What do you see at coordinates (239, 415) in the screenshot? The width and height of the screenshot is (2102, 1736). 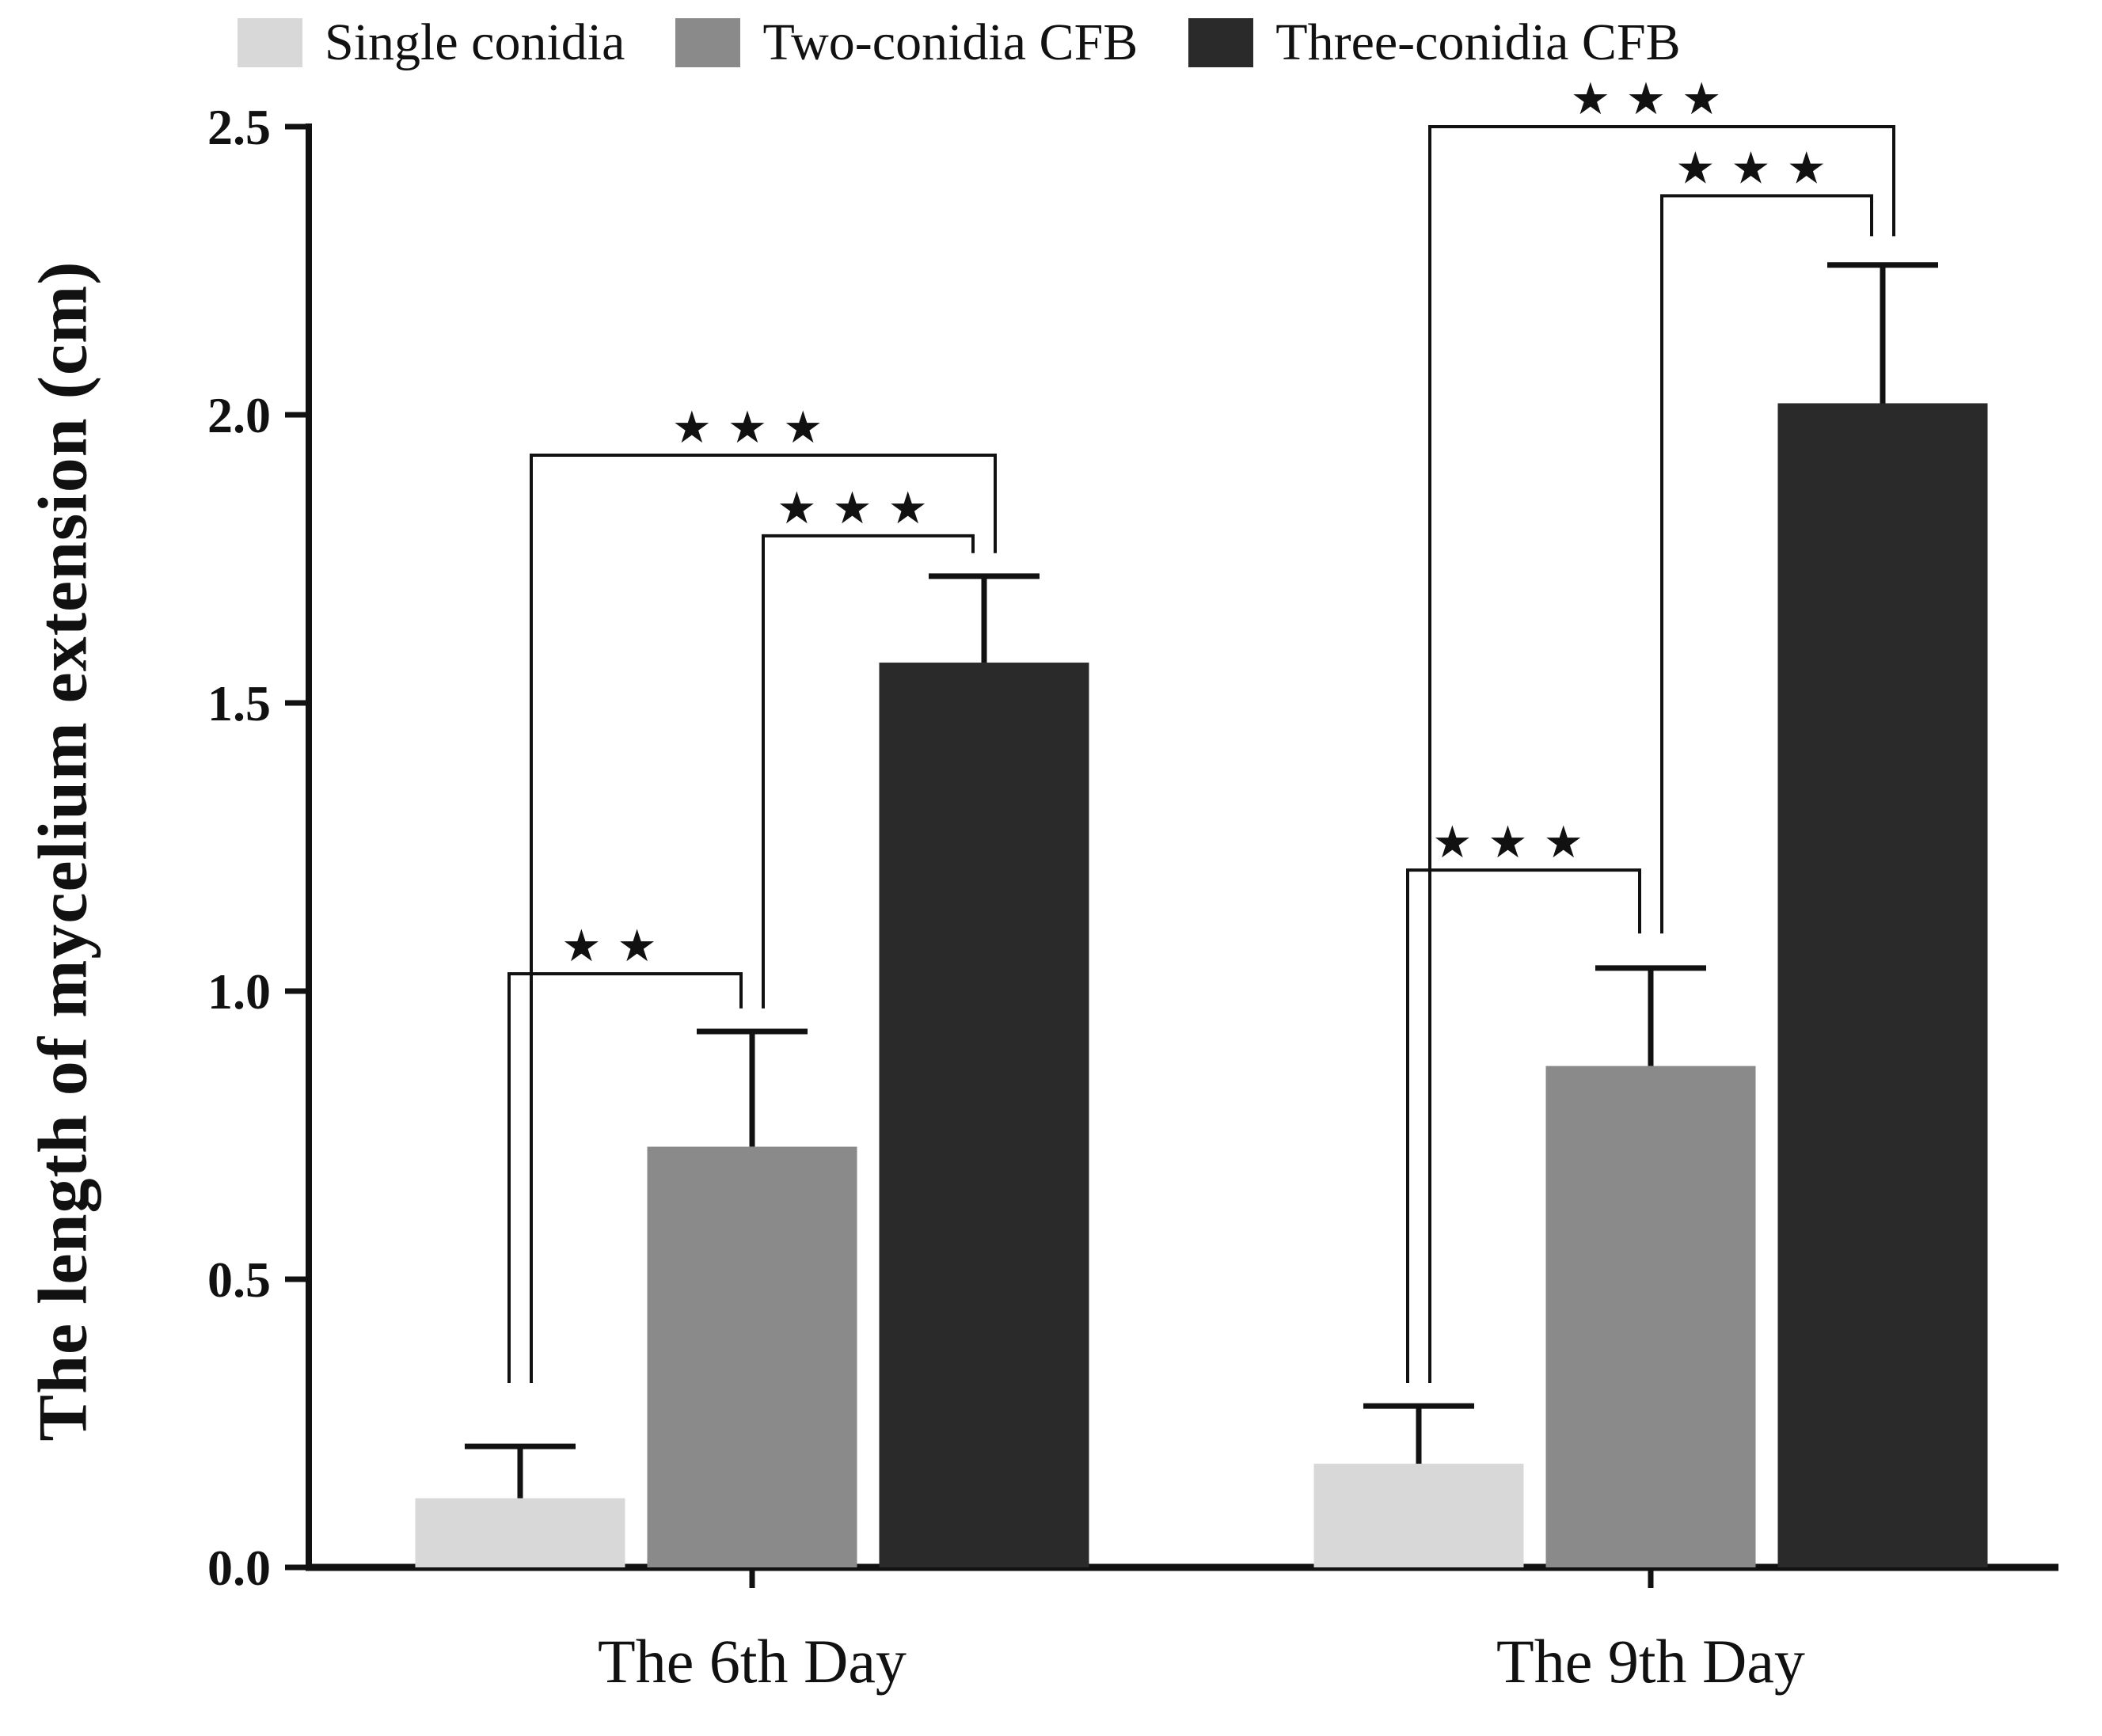 I see `y-tick-label: 2.0` at bounding box center [239, 415].